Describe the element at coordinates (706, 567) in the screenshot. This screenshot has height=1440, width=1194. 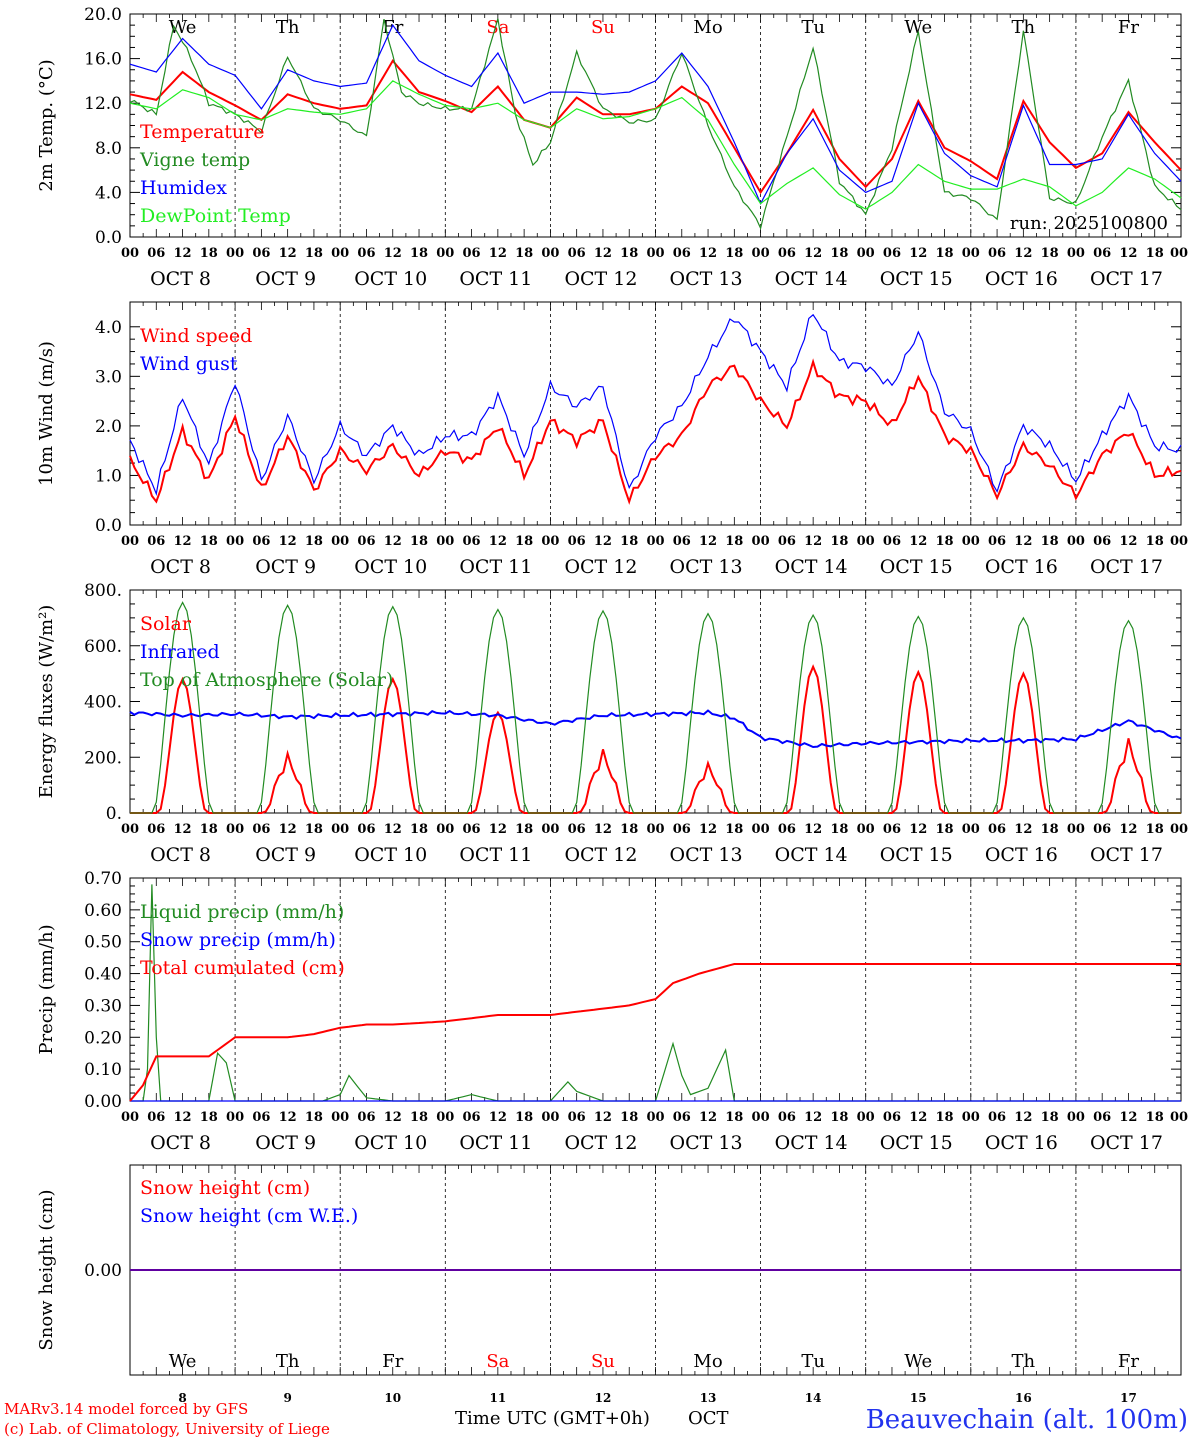
I see `date-label: OCT 13` at that location.